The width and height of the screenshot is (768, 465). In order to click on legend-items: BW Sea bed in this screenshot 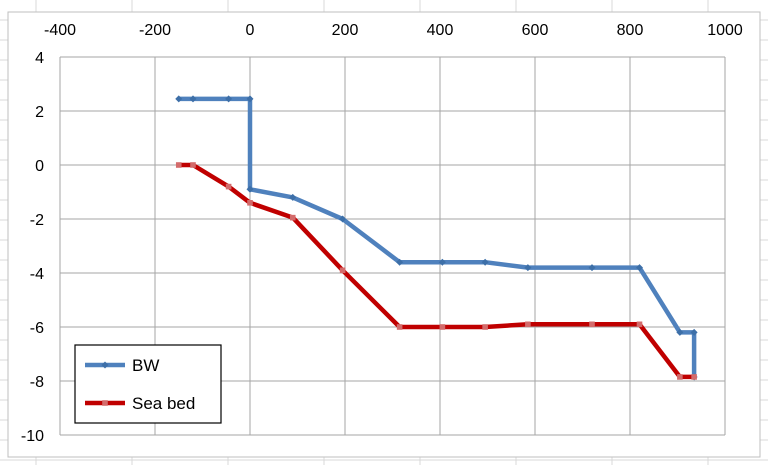, I will do `click(140, 384)`.